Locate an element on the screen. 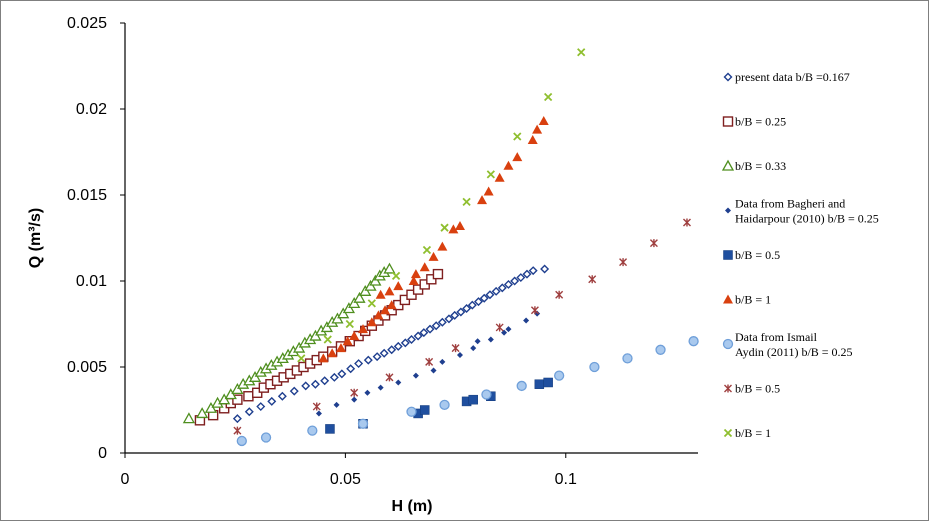  y-axis-label: Q (m³/s) is located at coordinates (35, 238).